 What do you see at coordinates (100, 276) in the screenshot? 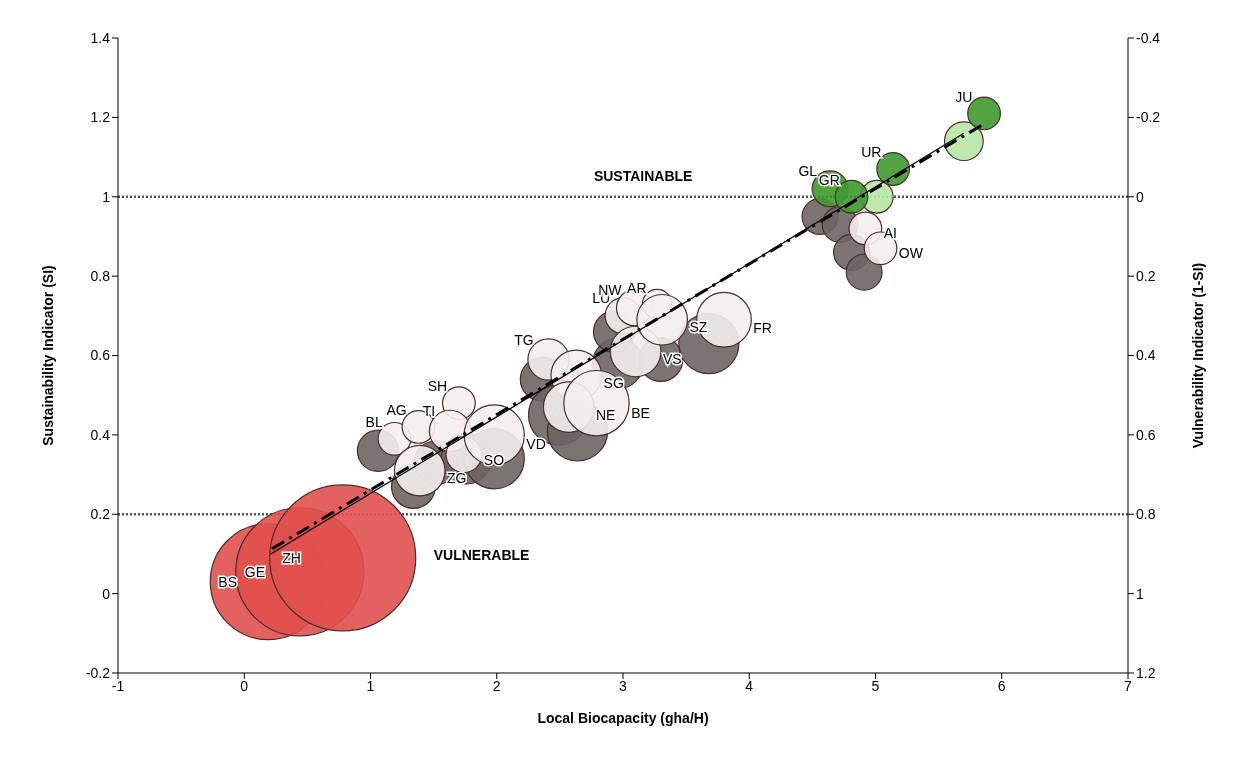
I see `y-tick-label: 0.8` at bounding box center [100, 276].